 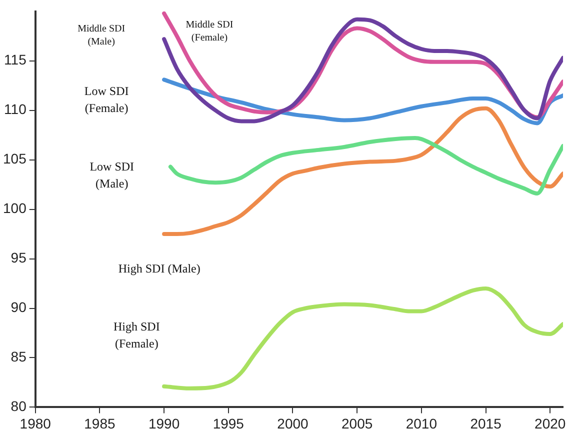 What do you see at coordinates (36, 423) in the screenshot?
I see `x-tick-label: 1980` at bounding box center [36, 423].